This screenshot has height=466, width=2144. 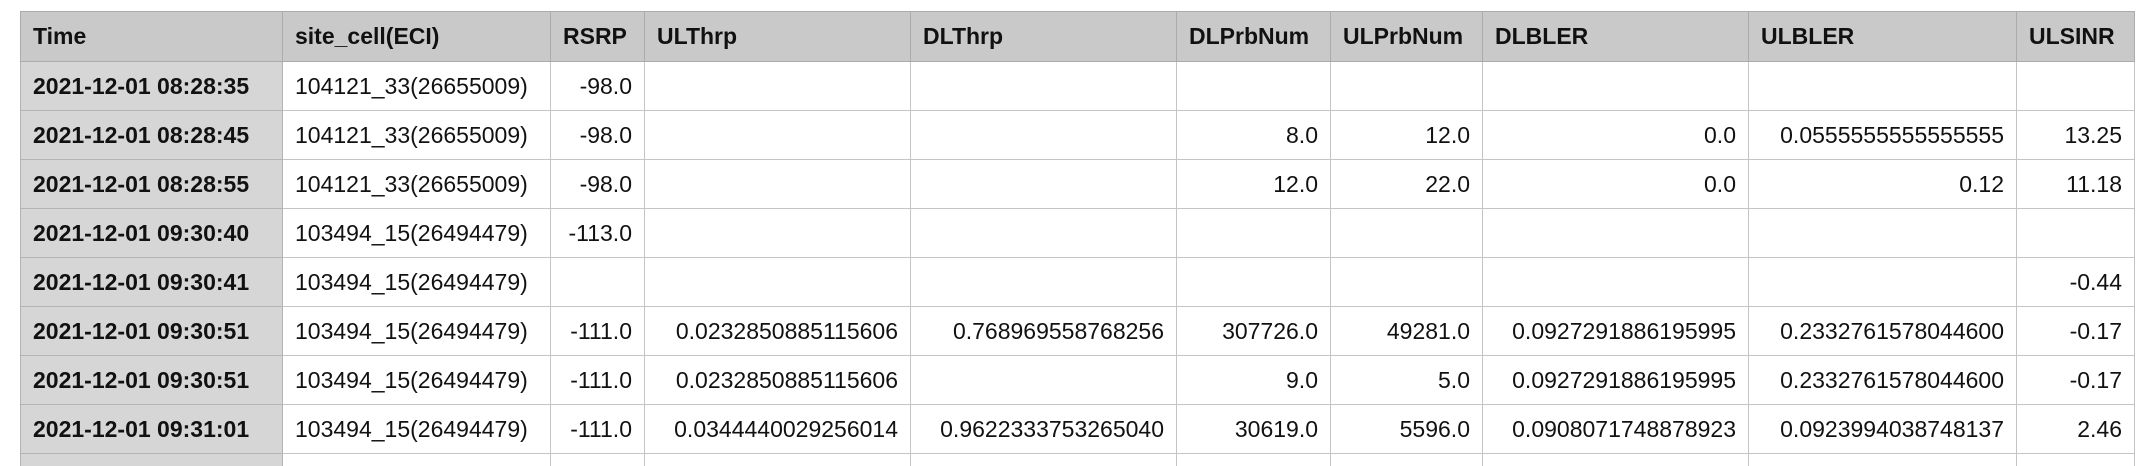 I want to click on column-header-site-cell-eci: site_cell(ECI), so click(x=416, y=36).